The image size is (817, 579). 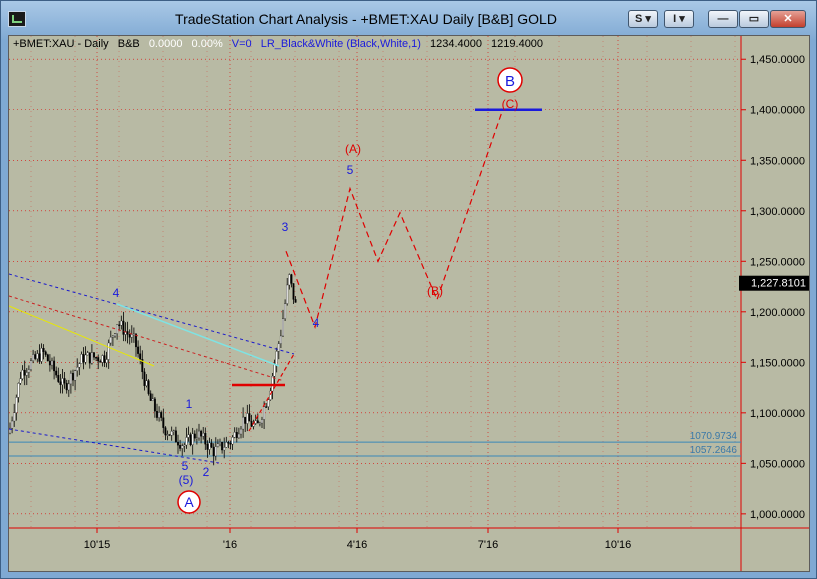 What do you see at coordinates (675, 19) in the screenshot?
I see `indicator-button-label: I` at bounding box center [675, 19].